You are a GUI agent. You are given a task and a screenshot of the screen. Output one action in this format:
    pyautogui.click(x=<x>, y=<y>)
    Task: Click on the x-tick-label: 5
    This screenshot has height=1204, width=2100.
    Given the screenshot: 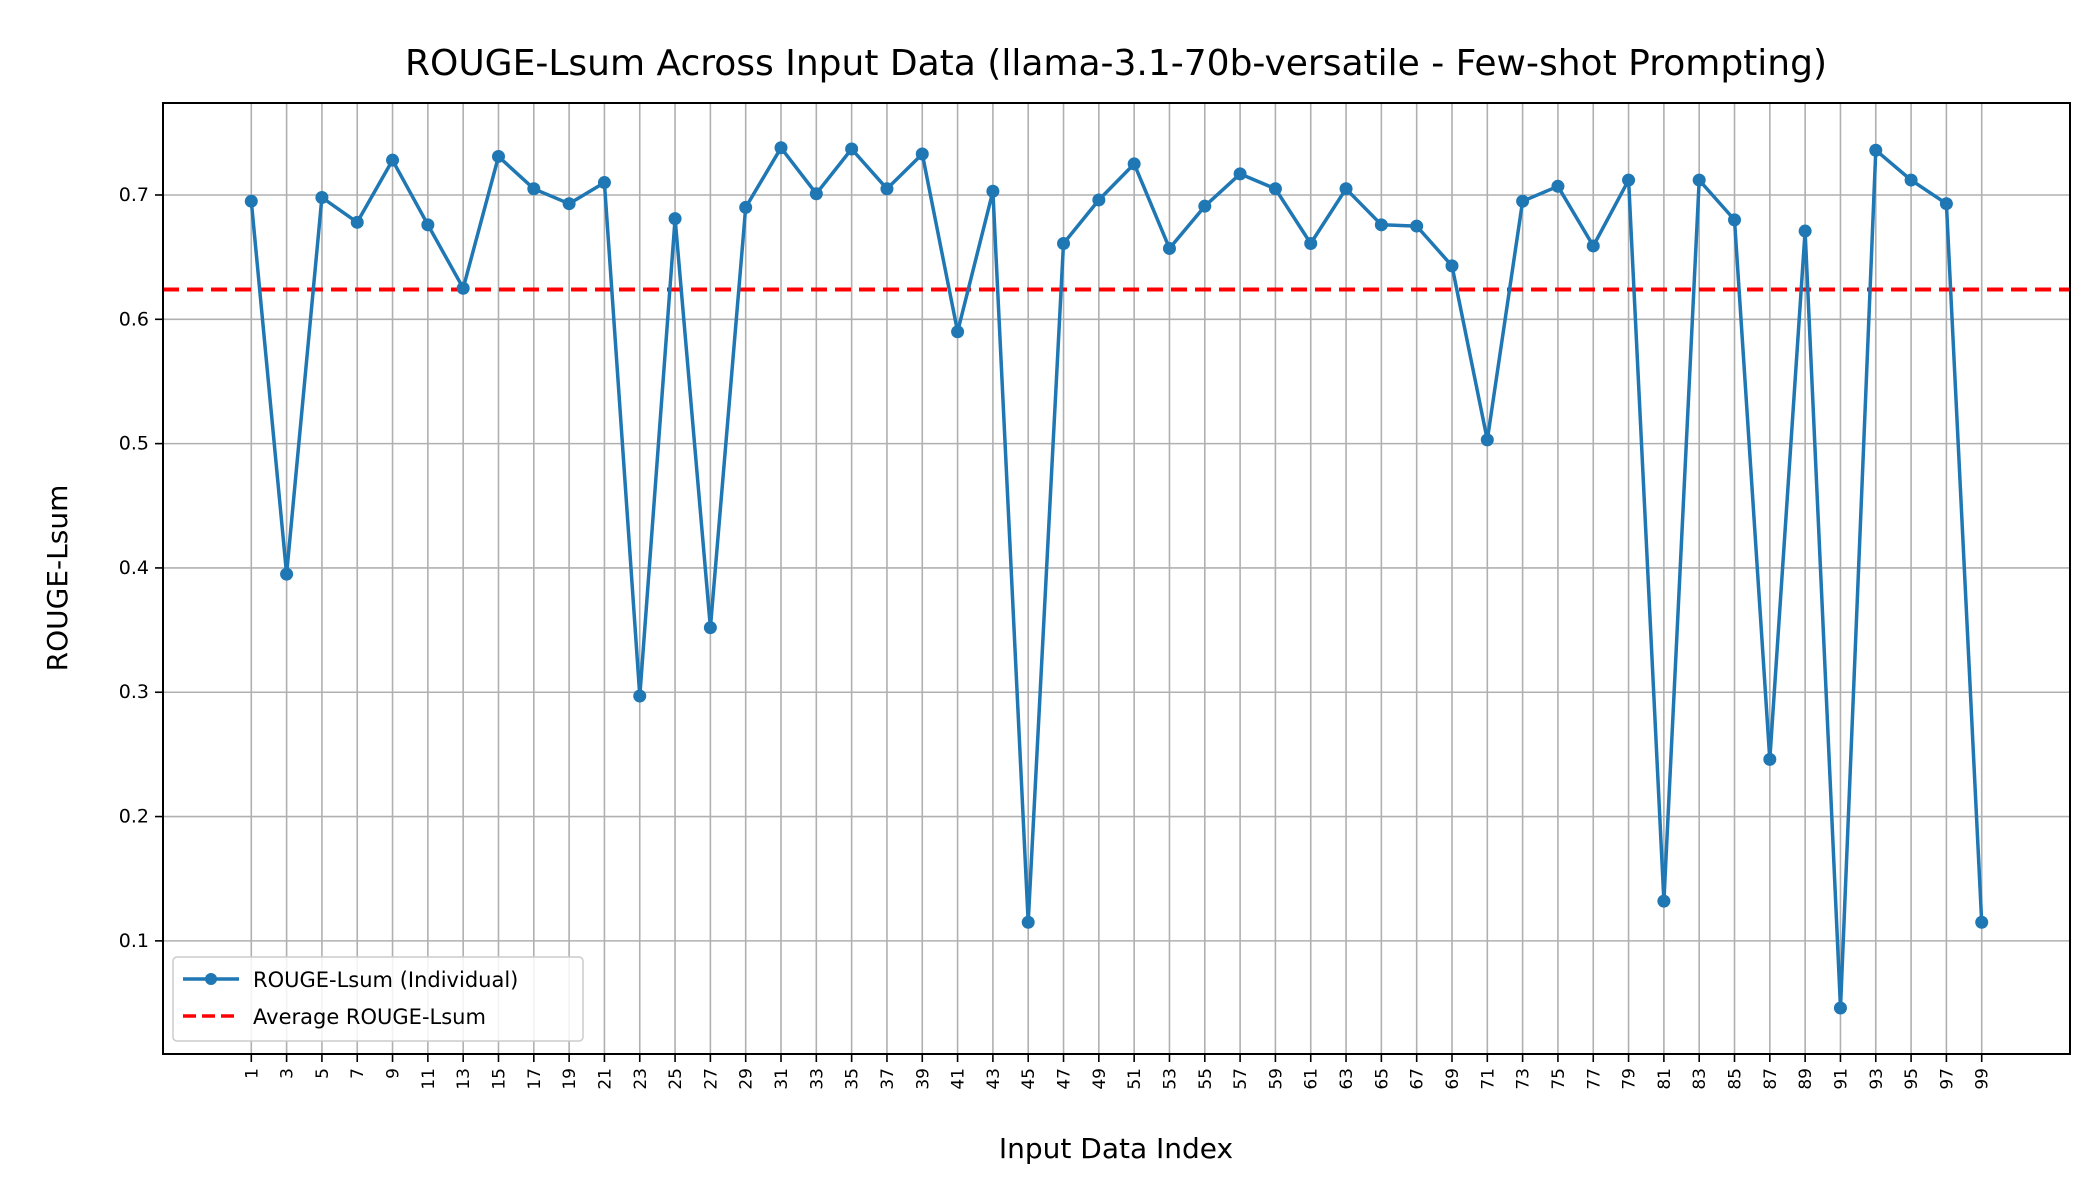 What is the action you would take?
    pyautogui.click(x=323, y=1073)
    